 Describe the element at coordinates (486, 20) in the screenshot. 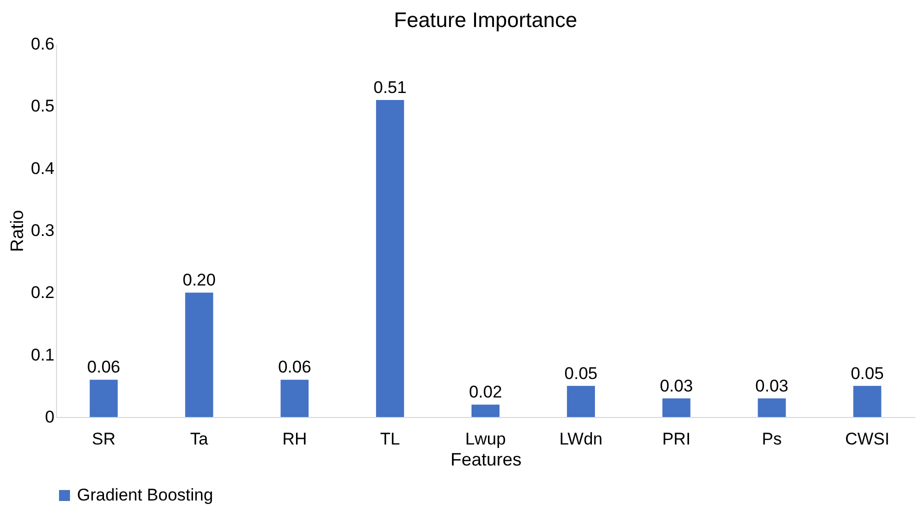

I see `chart-title: Feature Importance` at that location.